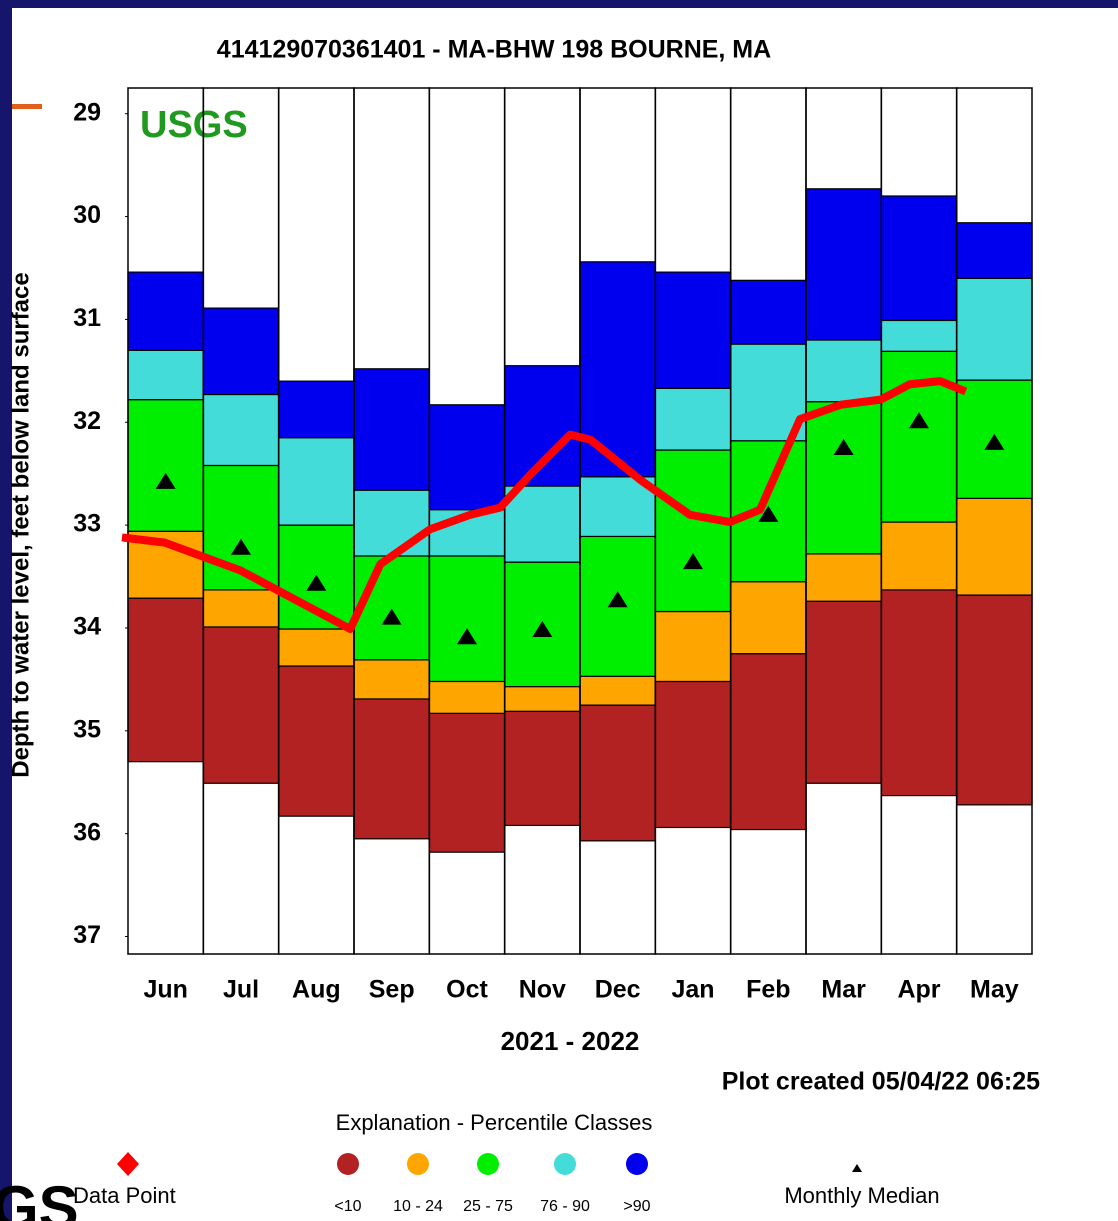 This screenshot has height=1221, width=1118. Describe the element at coordinates (27, 106) in the screenshot. I see `accent-line` at that location.